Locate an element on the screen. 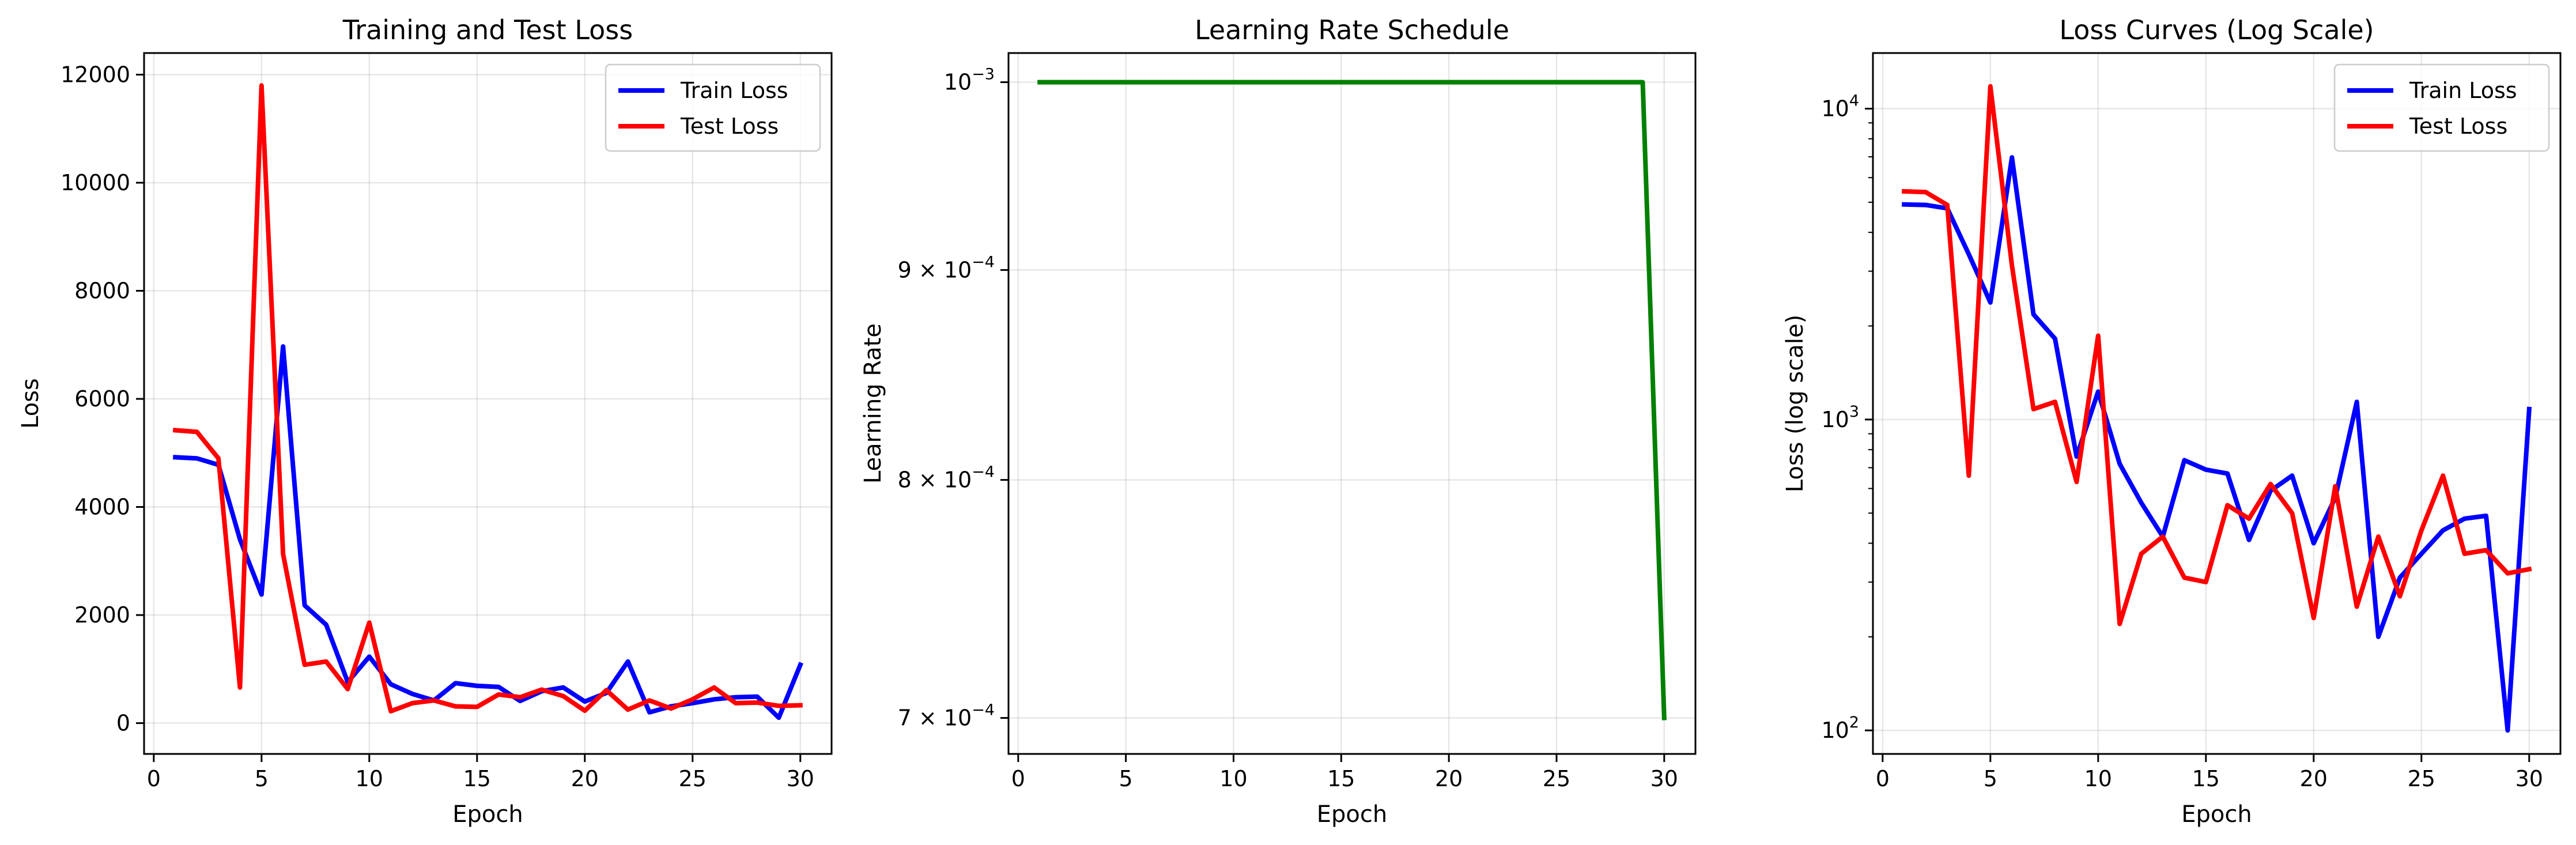 Image resolution: width=2576 pixels, height=845 pixels. chart-title: Learning Rate Schedule is located at coordinates (1352, 30).